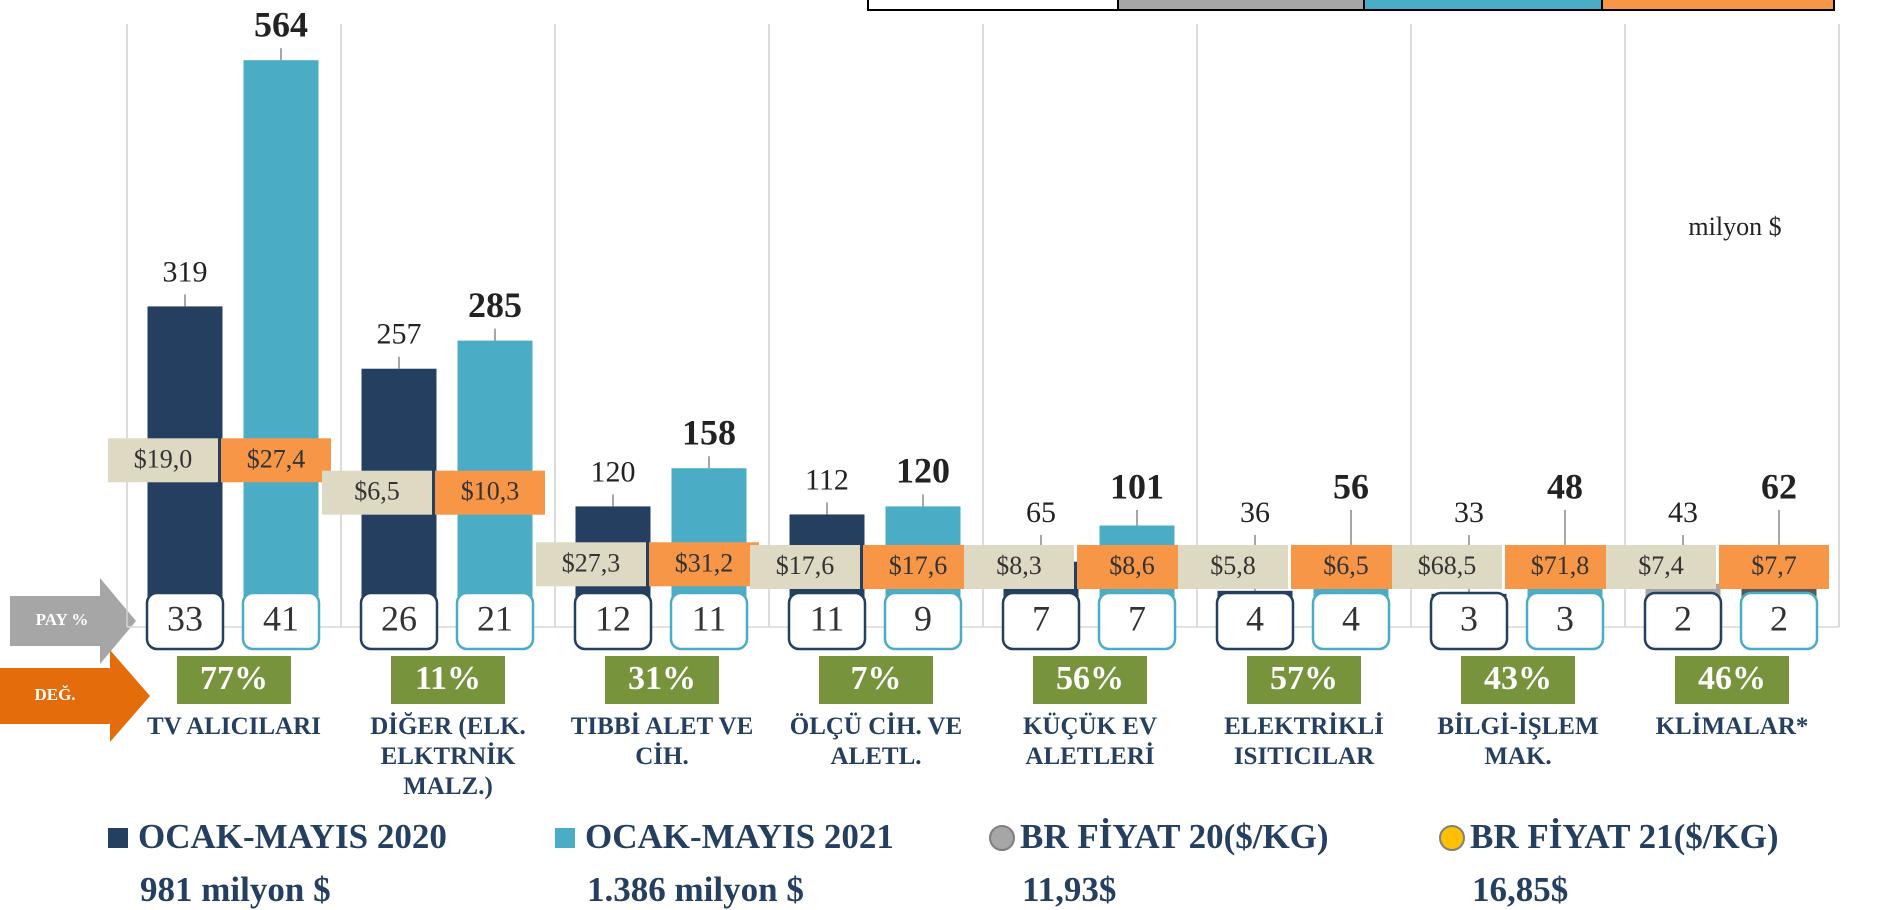 The image size is (1880, 910). Describe the element at coordinates (281, 24) in the screenshot. I see `value-label: 564` at that location.